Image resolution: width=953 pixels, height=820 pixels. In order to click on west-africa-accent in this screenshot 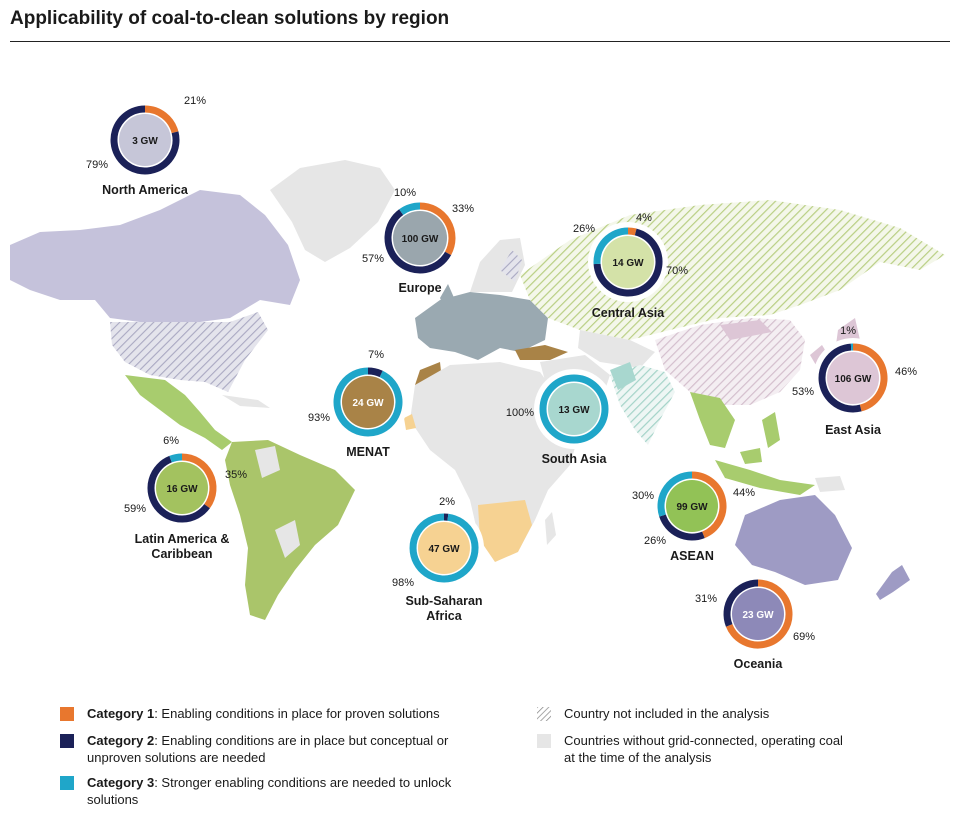, I will do `click(410, 422)`.